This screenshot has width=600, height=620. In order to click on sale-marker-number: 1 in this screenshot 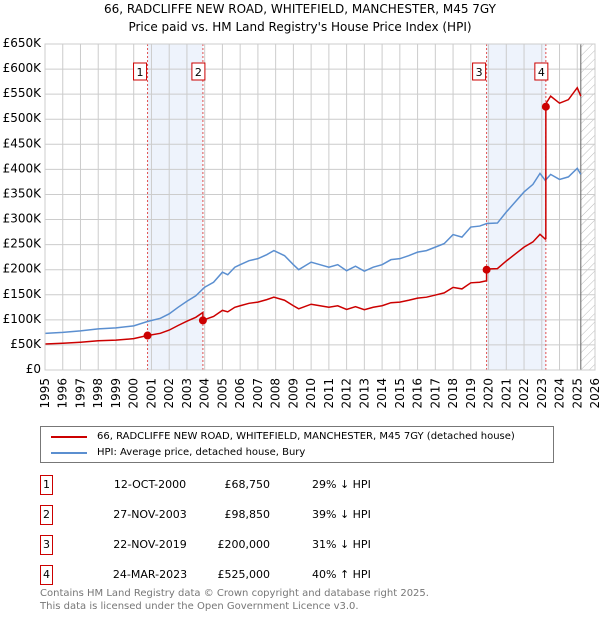, I will do `click(46, 485)`.